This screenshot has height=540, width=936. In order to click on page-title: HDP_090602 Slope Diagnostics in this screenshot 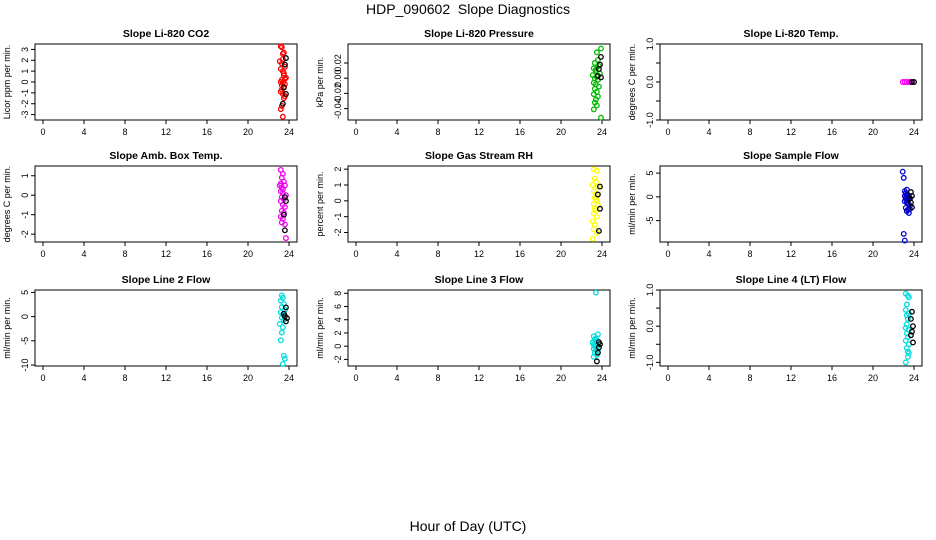, I will do `click(468, 9)`.